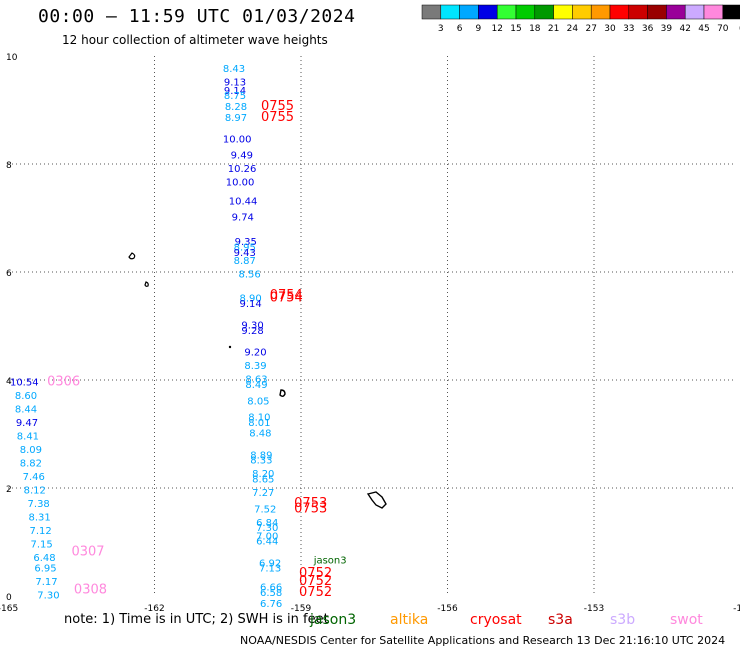 The height and width of the screenshot is (650, 740). I want to click on colorbar-label: 3, so click(441, 29).